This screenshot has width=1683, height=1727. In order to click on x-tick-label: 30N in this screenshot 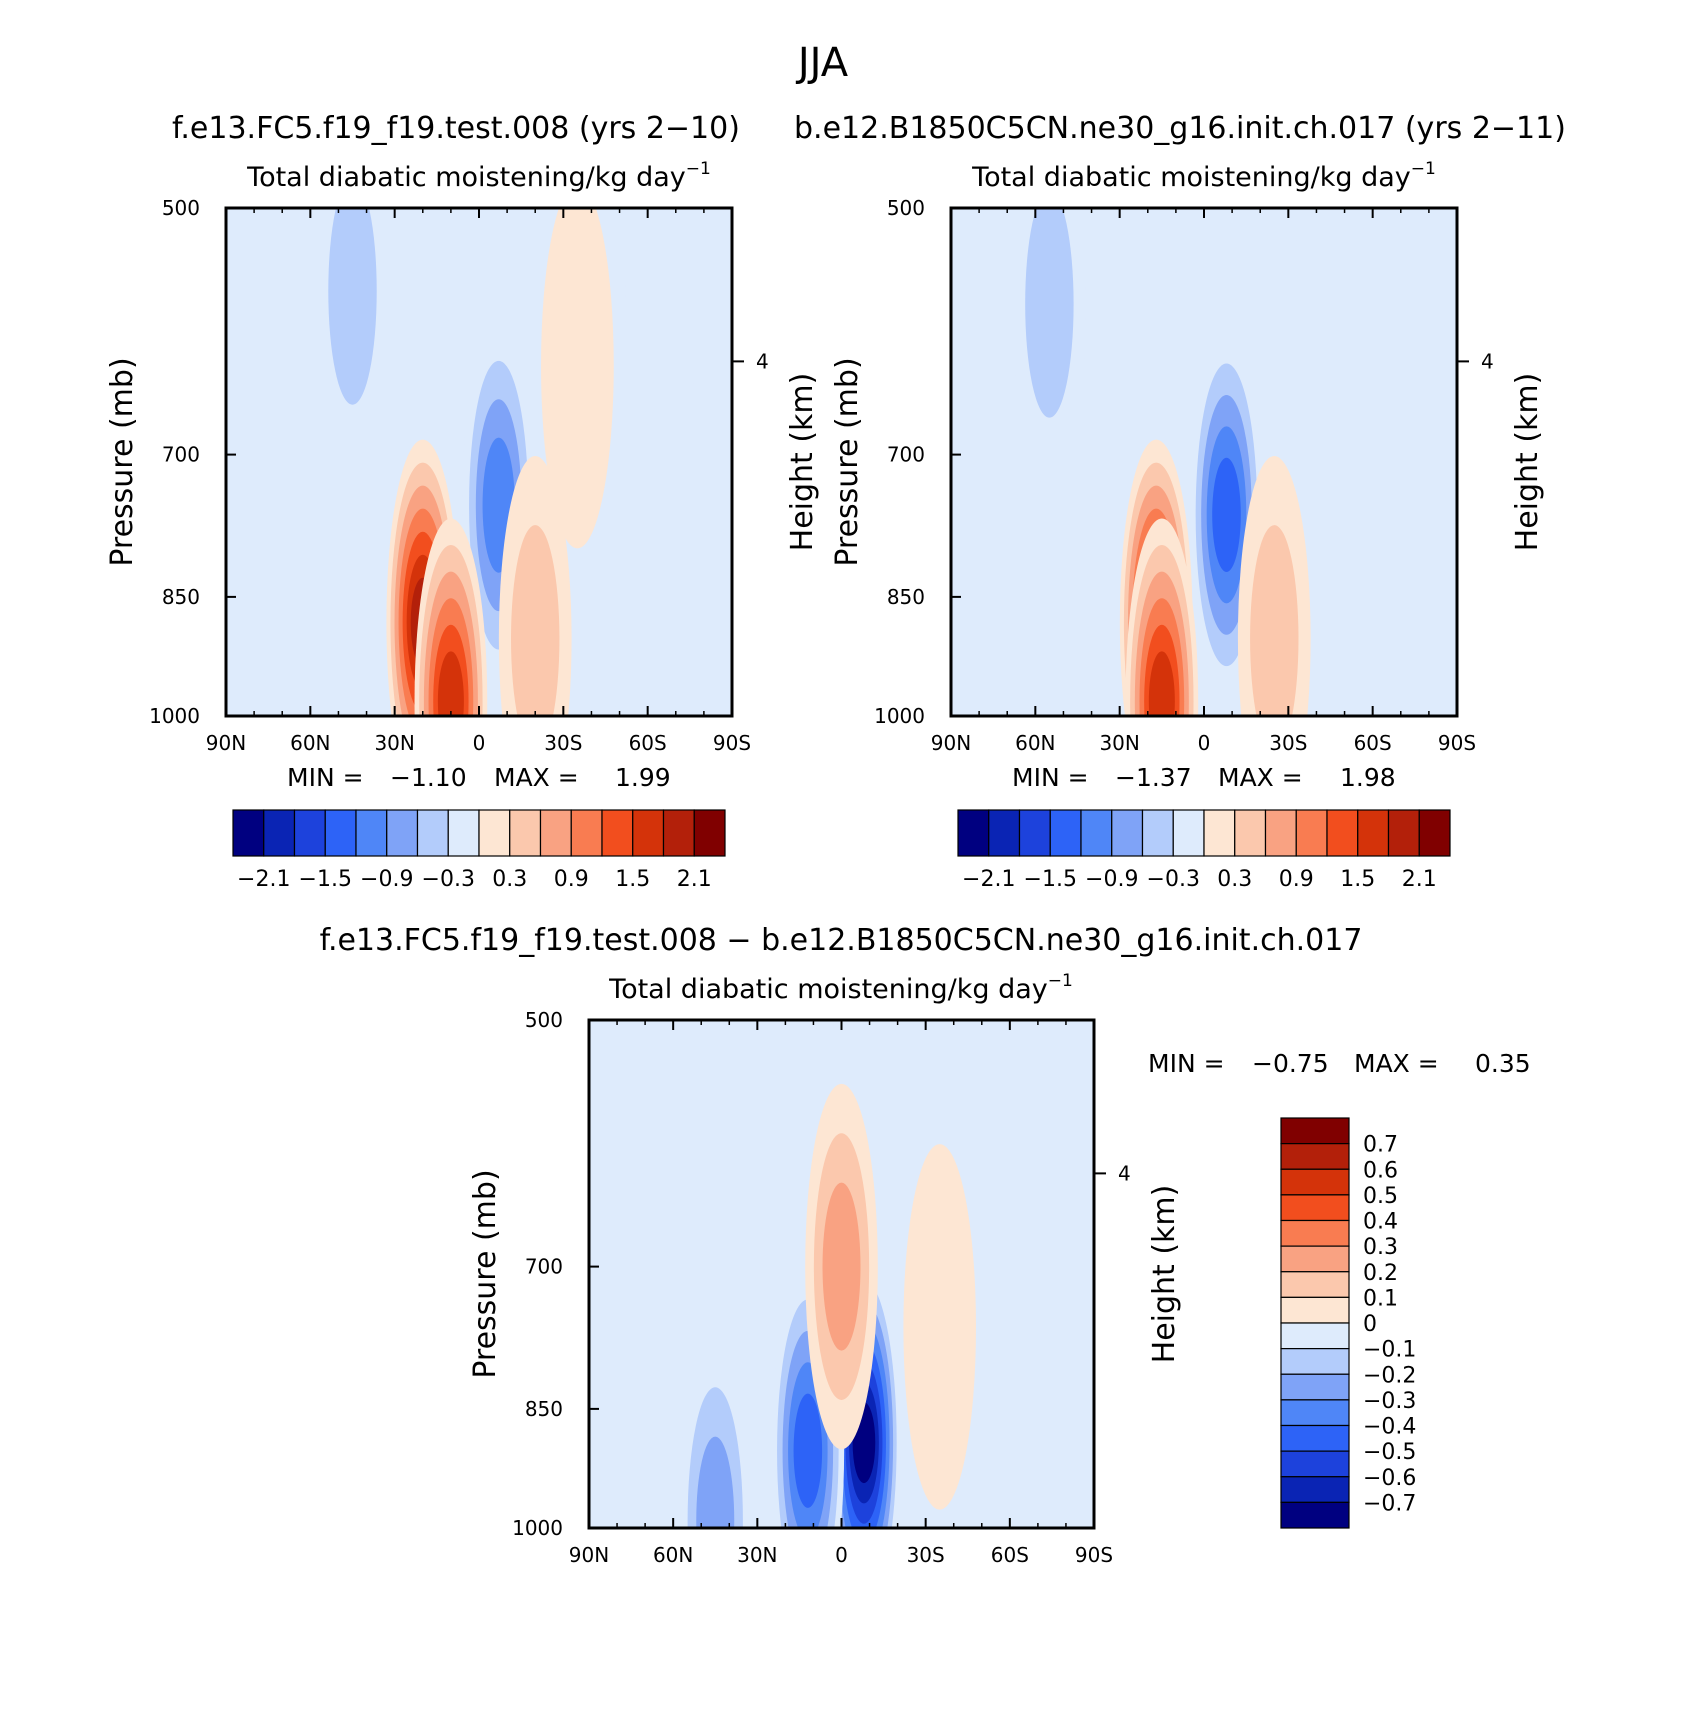, I will do `click(757, 1555)`.